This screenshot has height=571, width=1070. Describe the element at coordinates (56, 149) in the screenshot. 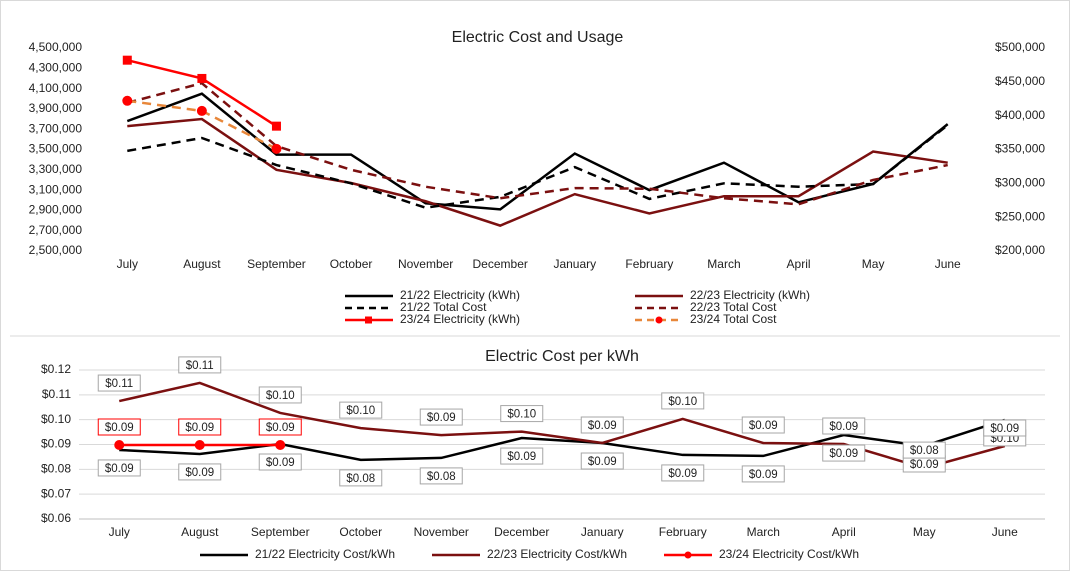

I see `y-tick-label: 3,500,000` at that location.